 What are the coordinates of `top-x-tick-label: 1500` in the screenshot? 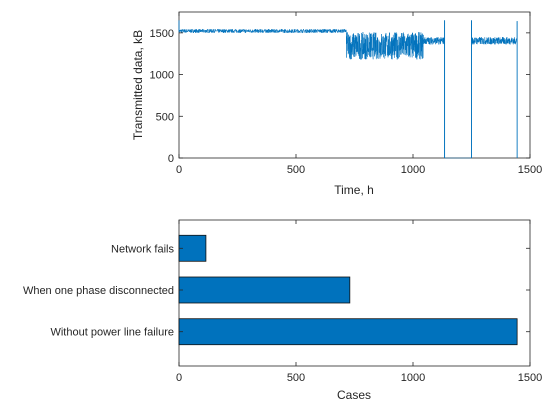 It's located at (530, 170).